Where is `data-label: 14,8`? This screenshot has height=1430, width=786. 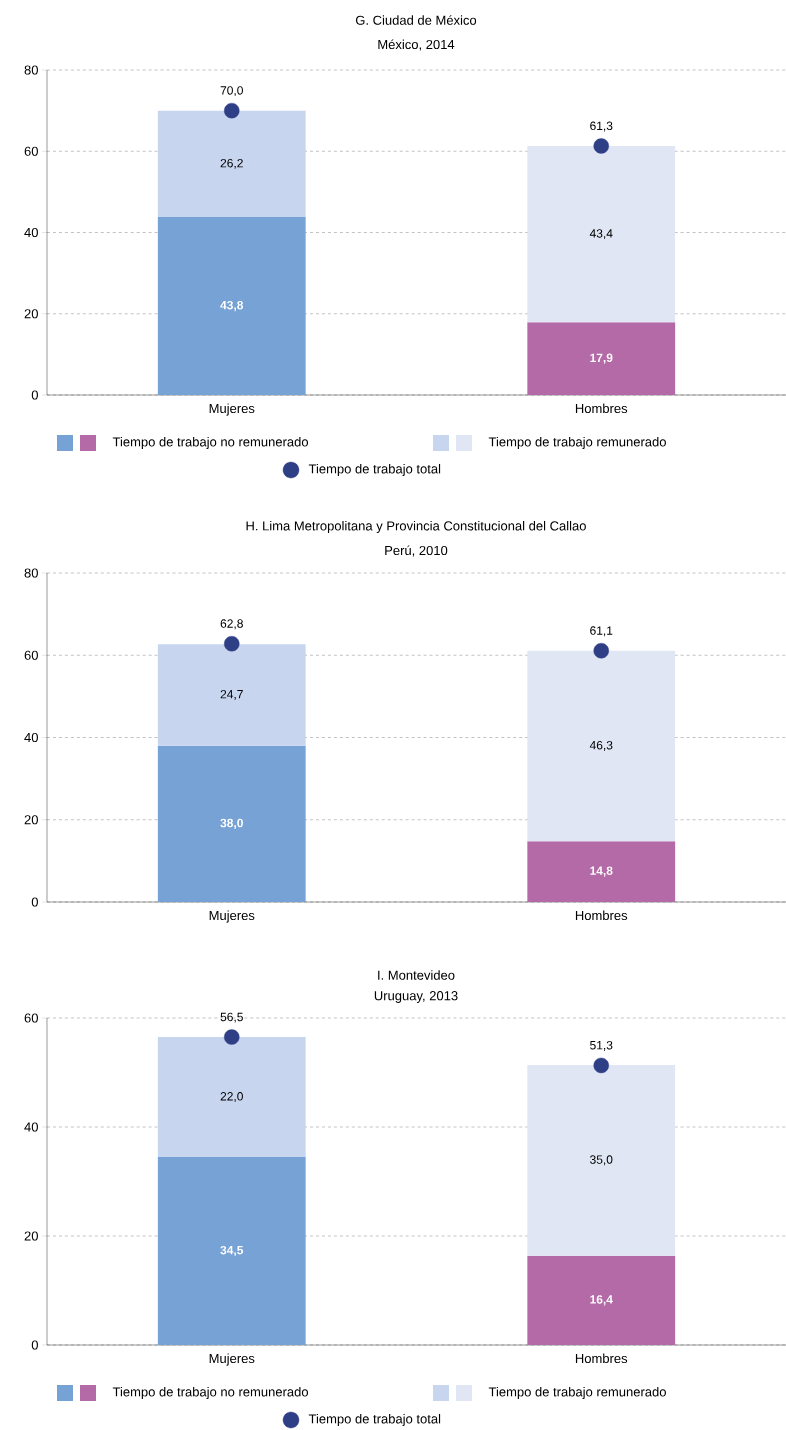 data-label: 14,8 is located at coordinates (601, 871).